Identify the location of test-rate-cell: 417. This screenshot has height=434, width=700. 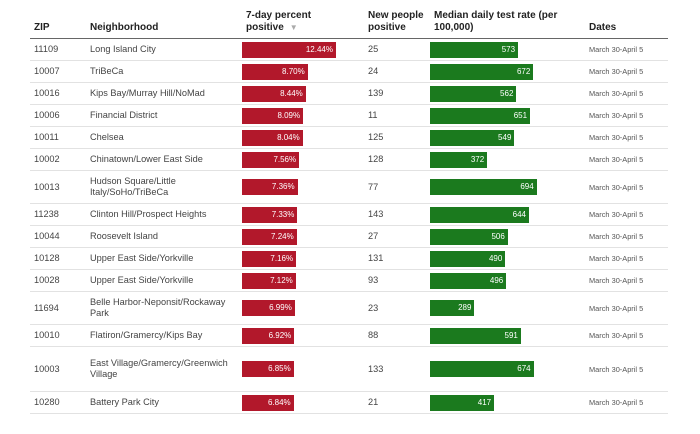
(507, 402).